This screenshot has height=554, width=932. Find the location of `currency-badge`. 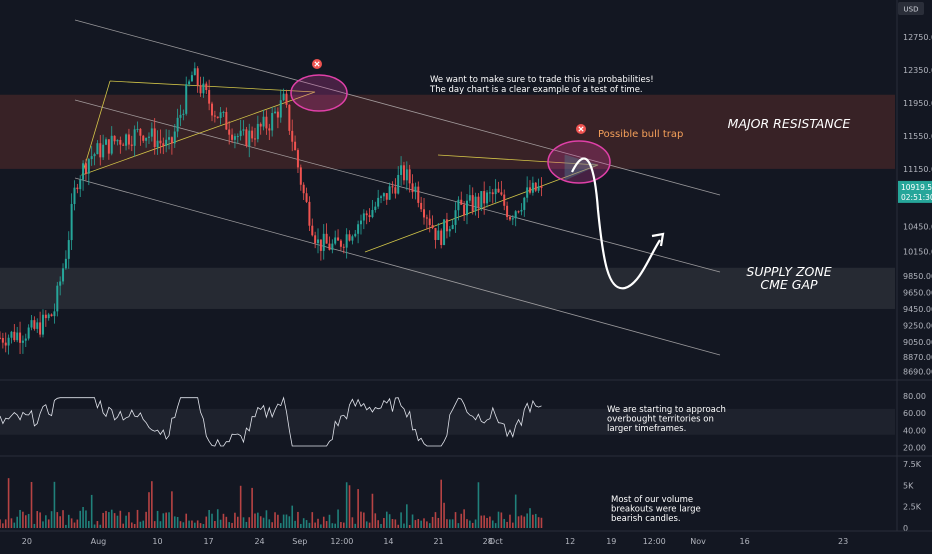

currency-badge is located at coordinates (911, 8).